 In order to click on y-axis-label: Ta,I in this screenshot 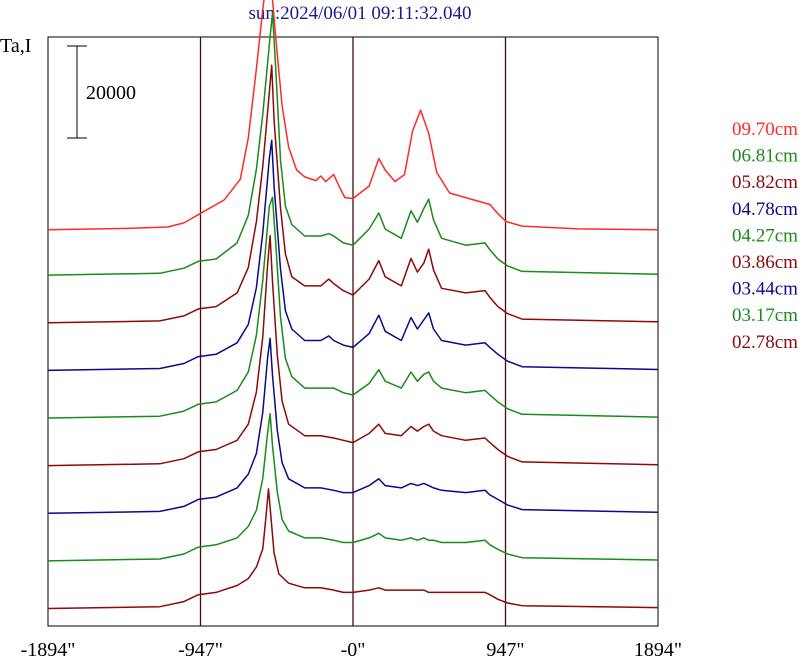, I will do `click(15, 46)`.